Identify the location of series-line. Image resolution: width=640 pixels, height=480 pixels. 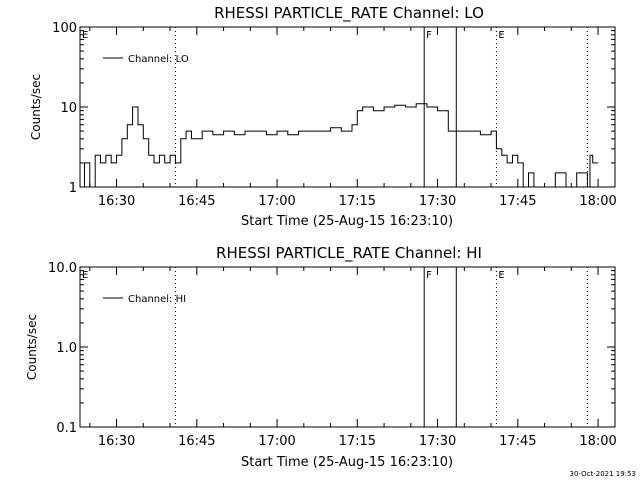
(339, 145).